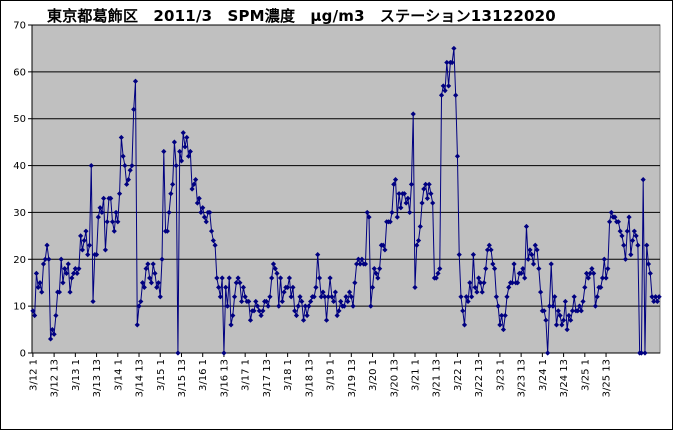 This screenshot has width=673, height=431. I want to click on x-tick-label: 3/23 1, so click(500, 375).